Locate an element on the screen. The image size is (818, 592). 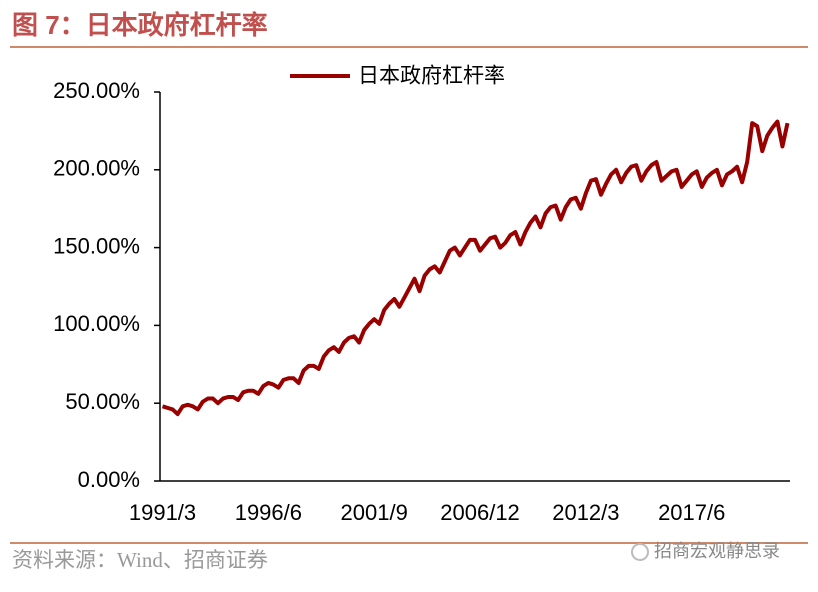
y-tick-label: 100.00% is located at coordinates (96, 323).